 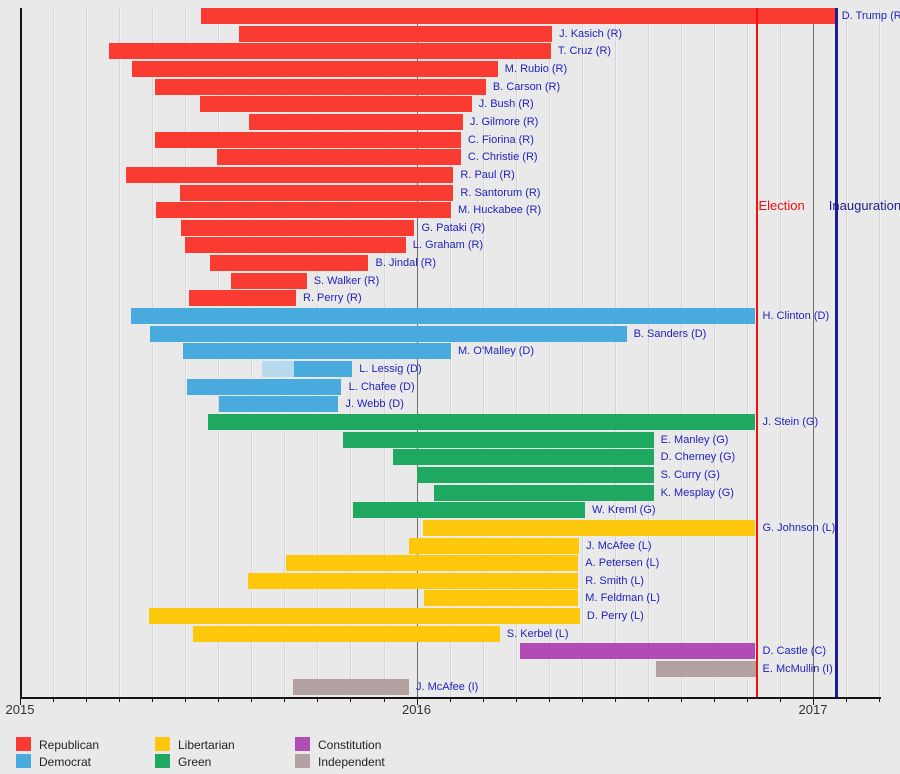 I want to click on election-label: Election, so click(x=781, y=205).